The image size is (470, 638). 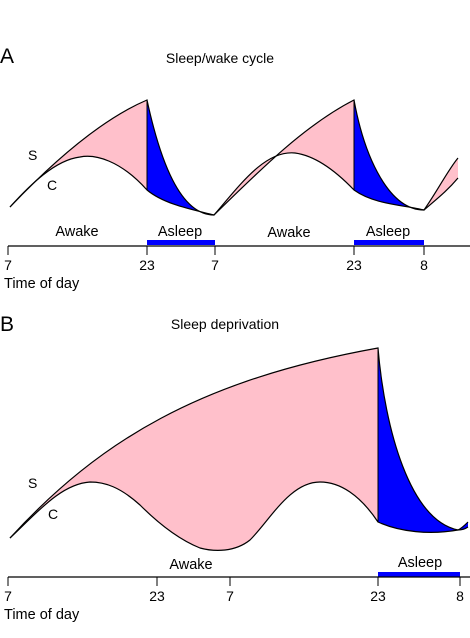 I want to click on panel-a-c-curve, so click(x=234, y=184).